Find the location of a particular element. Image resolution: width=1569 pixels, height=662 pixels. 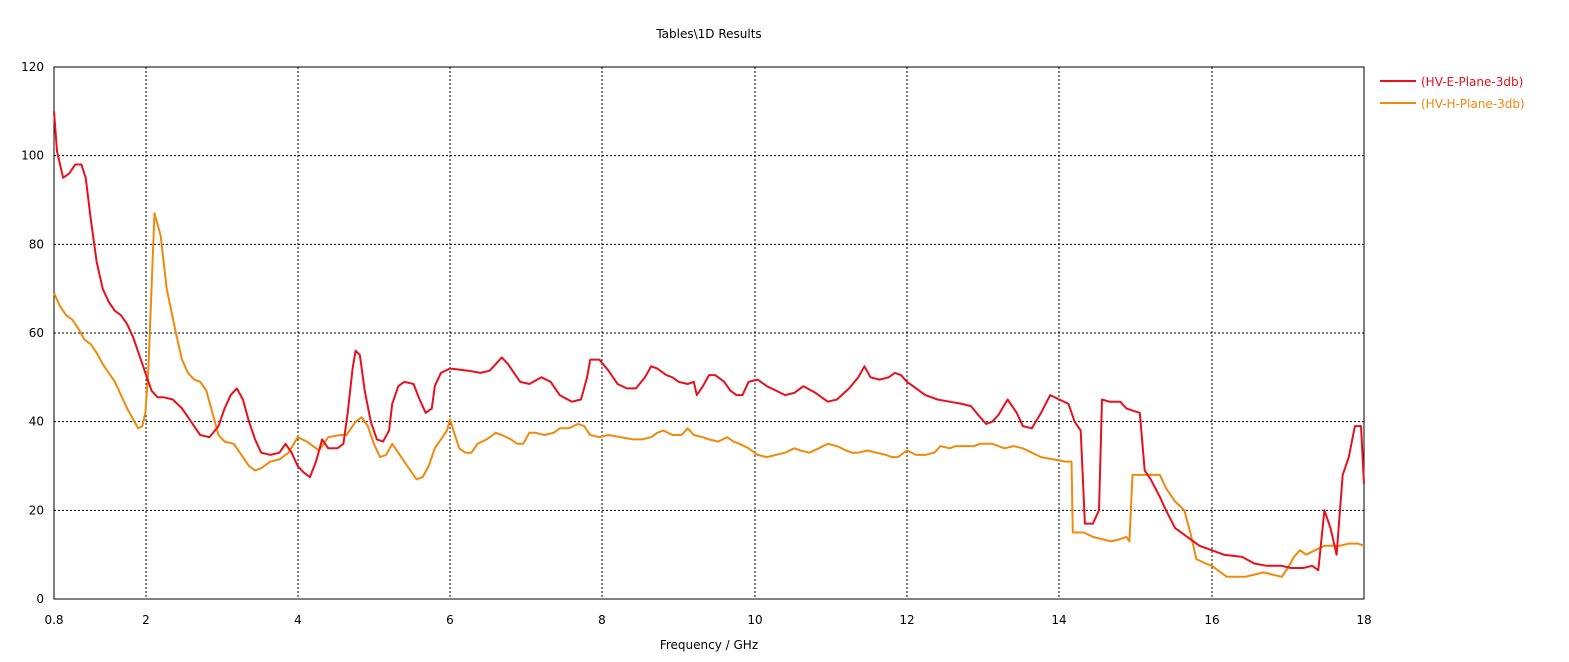

y-axis: 0 20 40 60 80 100 120 is located at coordinates (32, 333).